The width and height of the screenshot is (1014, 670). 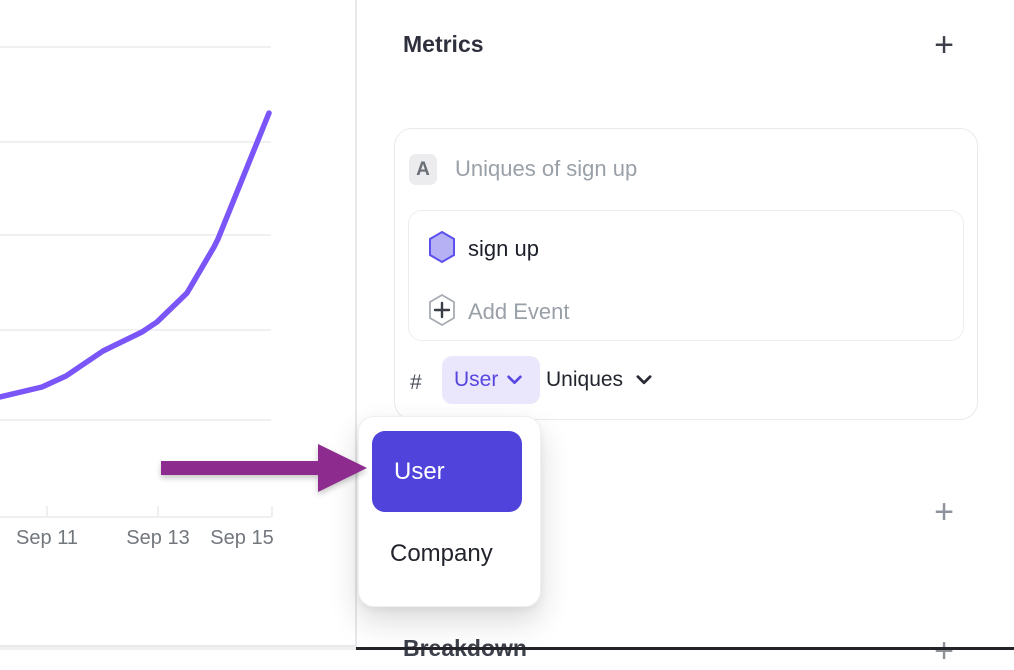 I want to click on dropdown-option-user: User, so click(x=447, y=471).